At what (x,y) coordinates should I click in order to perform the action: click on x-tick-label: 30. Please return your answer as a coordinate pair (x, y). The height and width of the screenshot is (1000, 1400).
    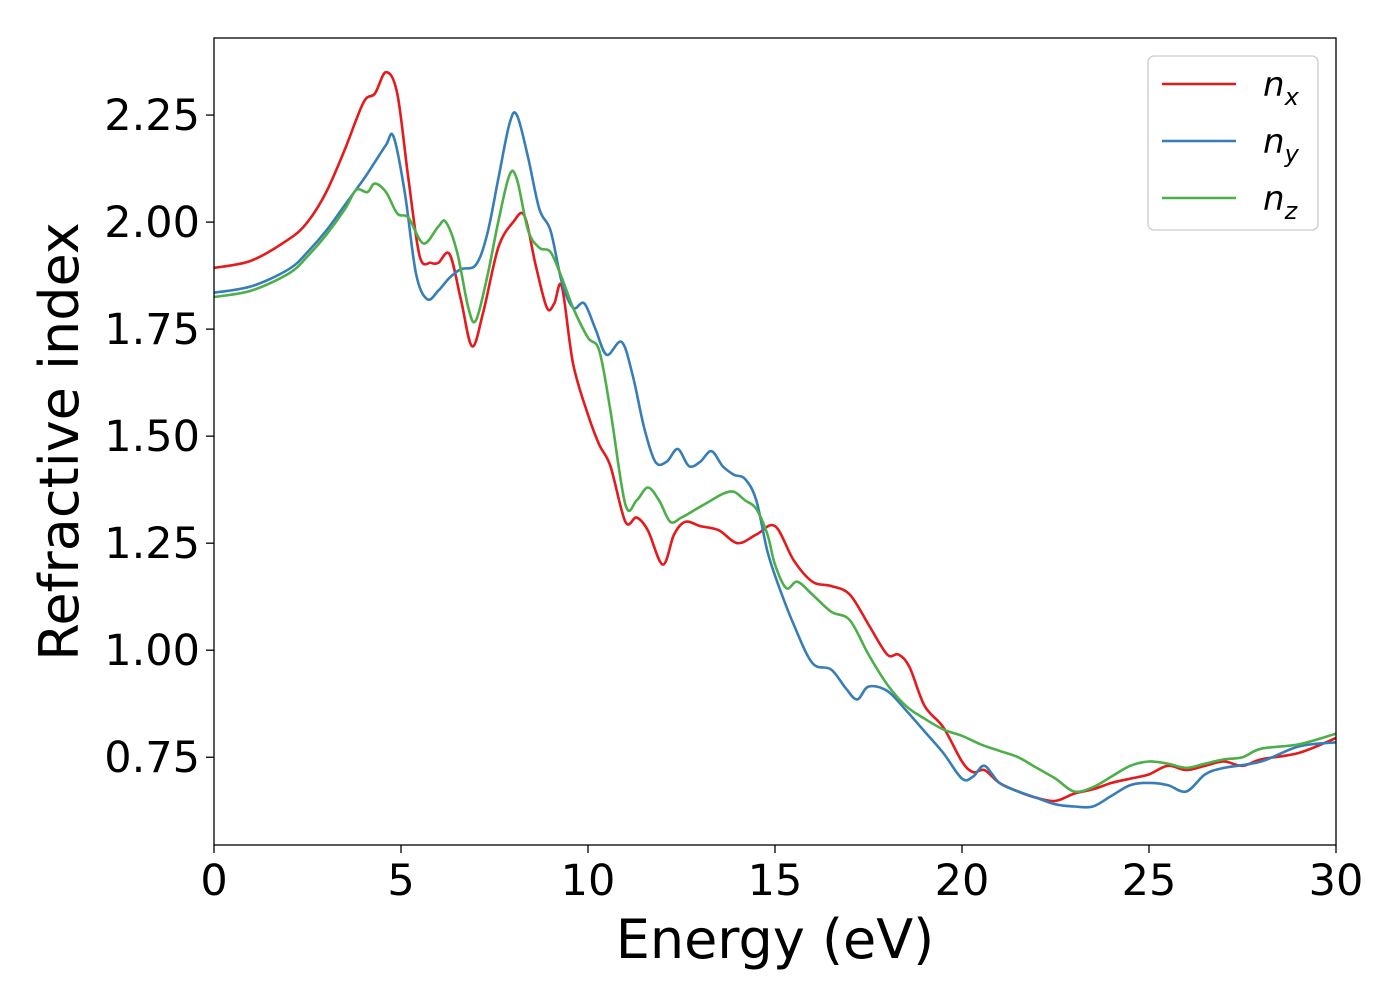
    Looking at the image, I should click on (1336, 881).